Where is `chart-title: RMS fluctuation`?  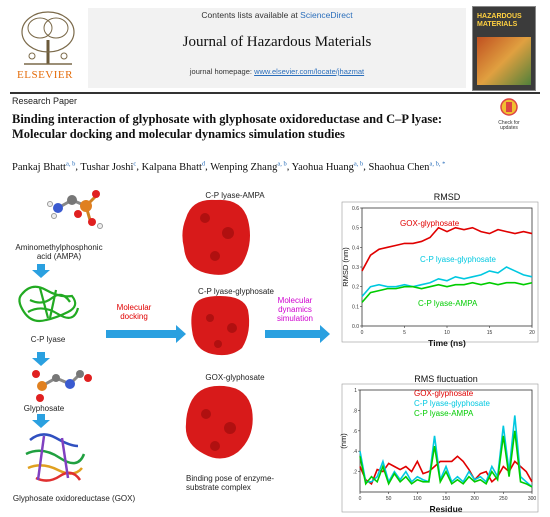 chart-title: RMS fluctuation is located at coordinates (446, 379).